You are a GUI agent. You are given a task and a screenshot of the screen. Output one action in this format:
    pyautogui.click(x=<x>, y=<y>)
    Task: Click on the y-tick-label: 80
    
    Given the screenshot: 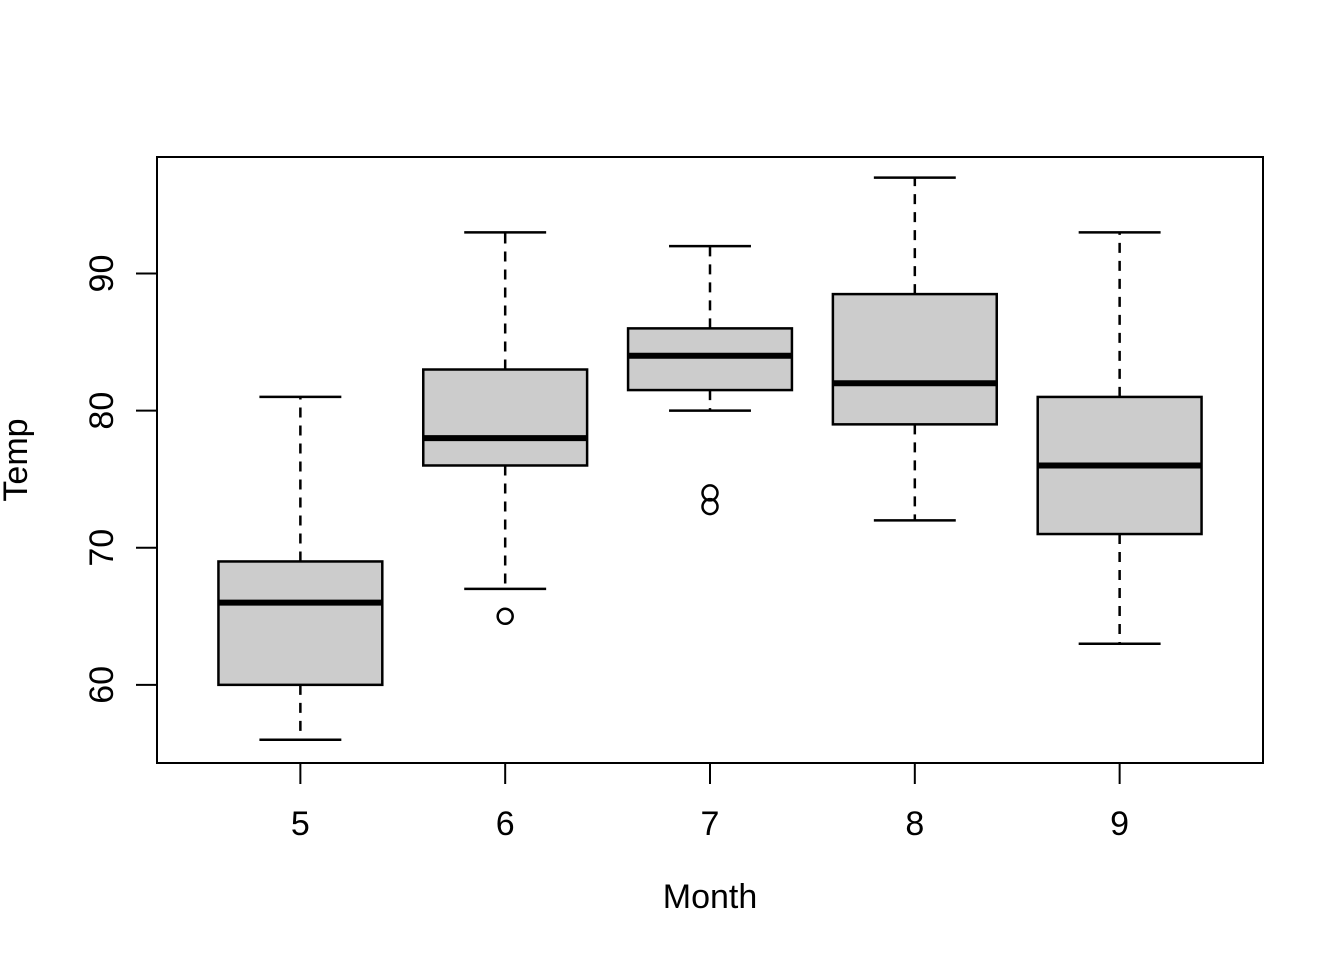 What is the action you would take?
    pyautogui.click(x=102, y=411)
    